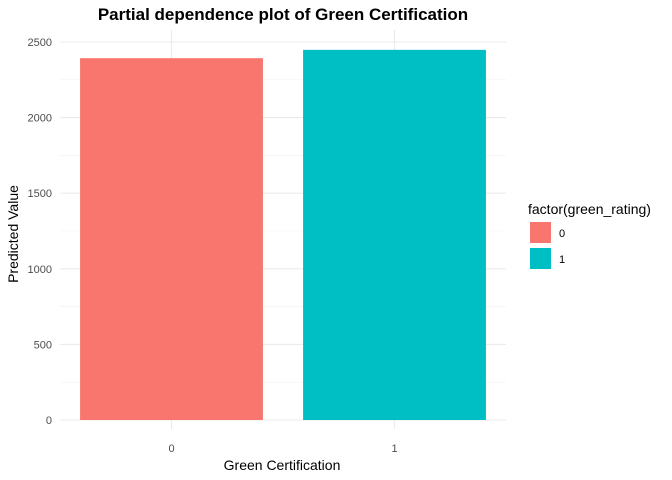 The image size is (672, 480). Describe the element at coordinates (40, 194) in the screenshot. I see `y-tick-label: 1500` at that location.